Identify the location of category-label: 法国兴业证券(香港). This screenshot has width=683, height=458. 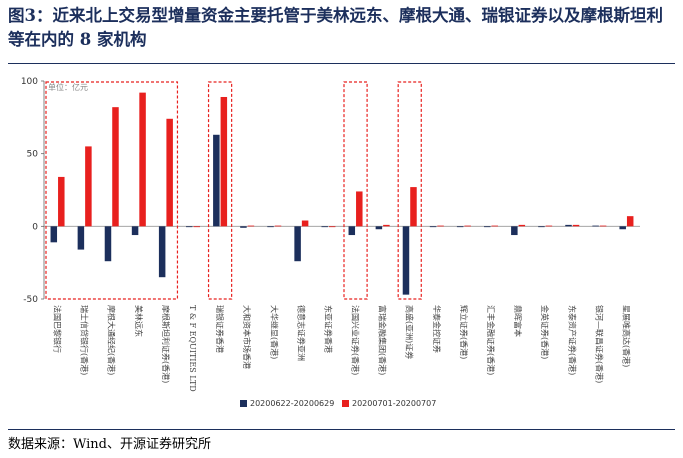
(356, 340).